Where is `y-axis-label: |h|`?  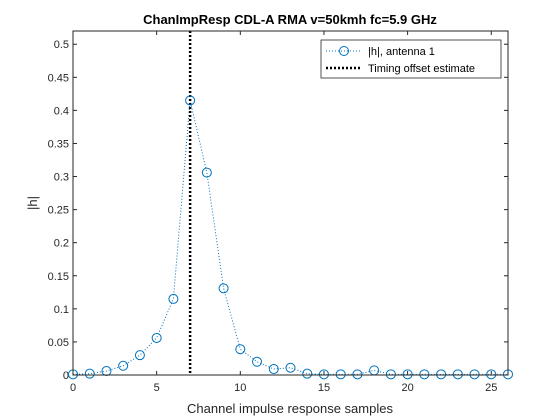
y-axis-label: |h| is located at coordinates (32, 203).